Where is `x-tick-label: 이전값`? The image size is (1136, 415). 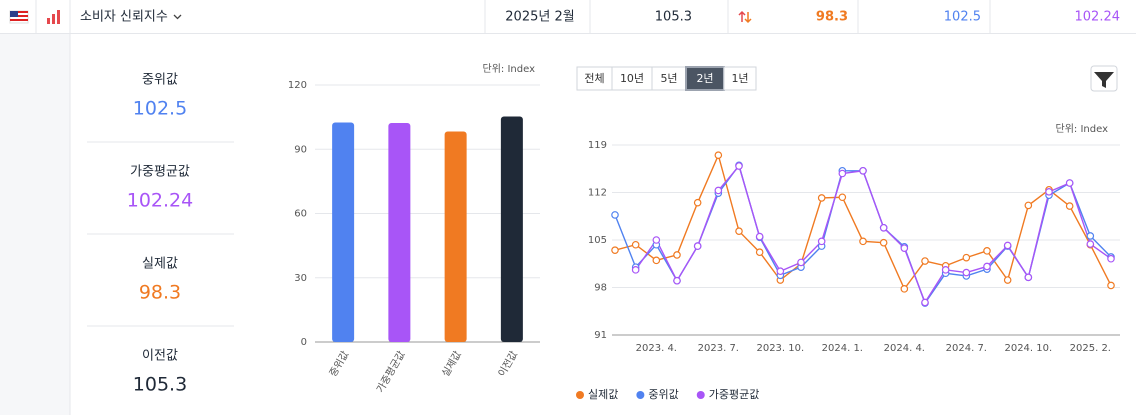 x-tick-label: 이전값 is located at coordinates (508, 364).